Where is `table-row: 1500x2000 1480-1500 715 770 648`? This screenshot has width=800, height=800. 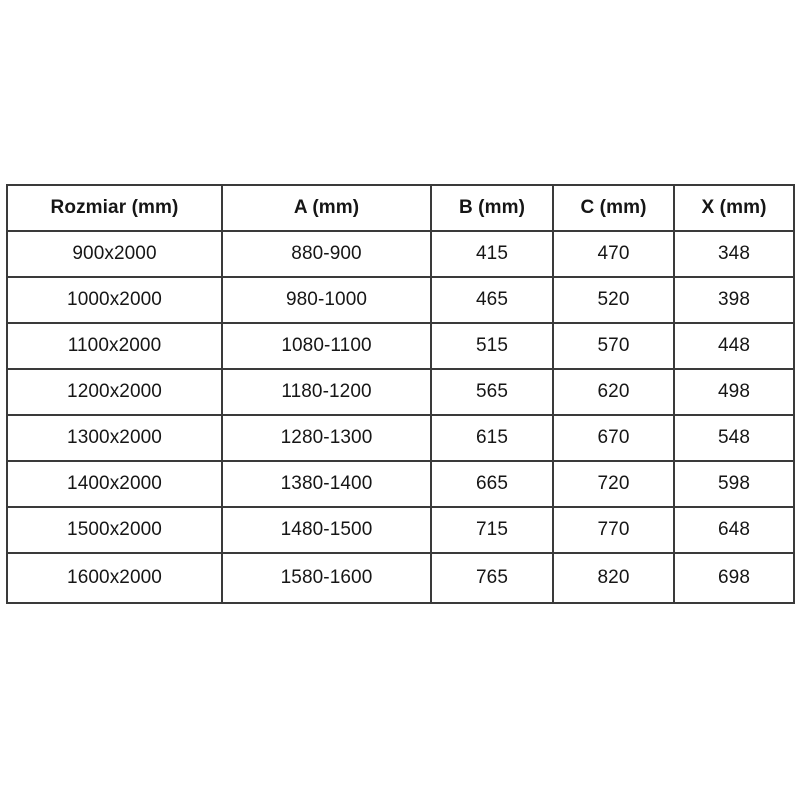
table-row: 1500x2000 1480-1500 715 770 648 is located at coordinates (400, 530).